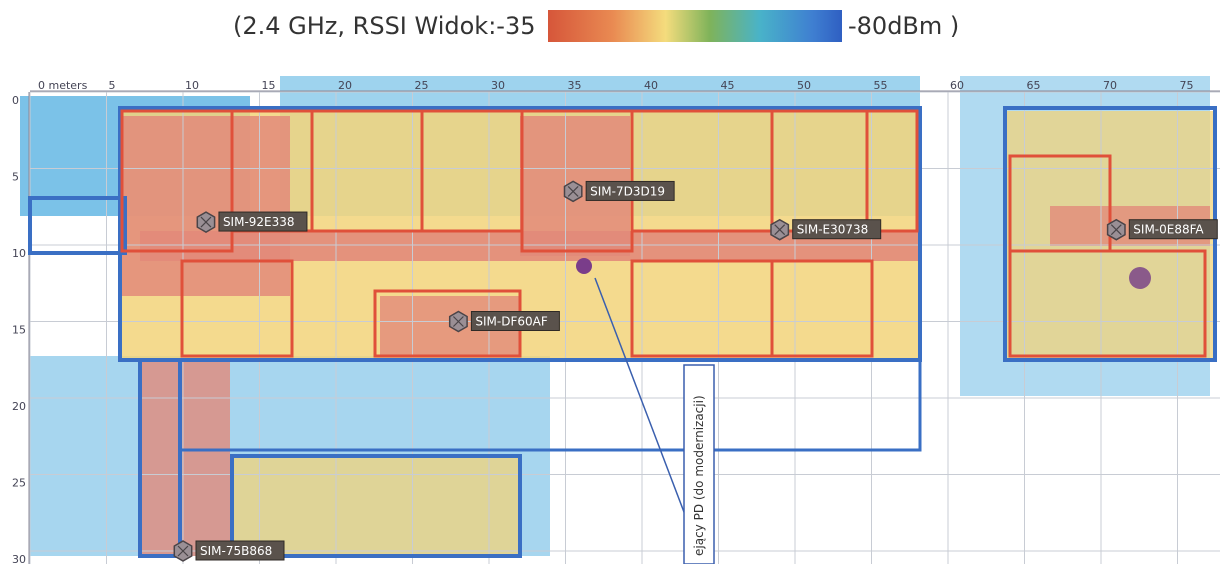 This screenshot has width=1220, height=564. What do you see at coordinates (422, 85) in the screenshot?
I see `x-tick-label: 25` at bounding box center [422, 85].